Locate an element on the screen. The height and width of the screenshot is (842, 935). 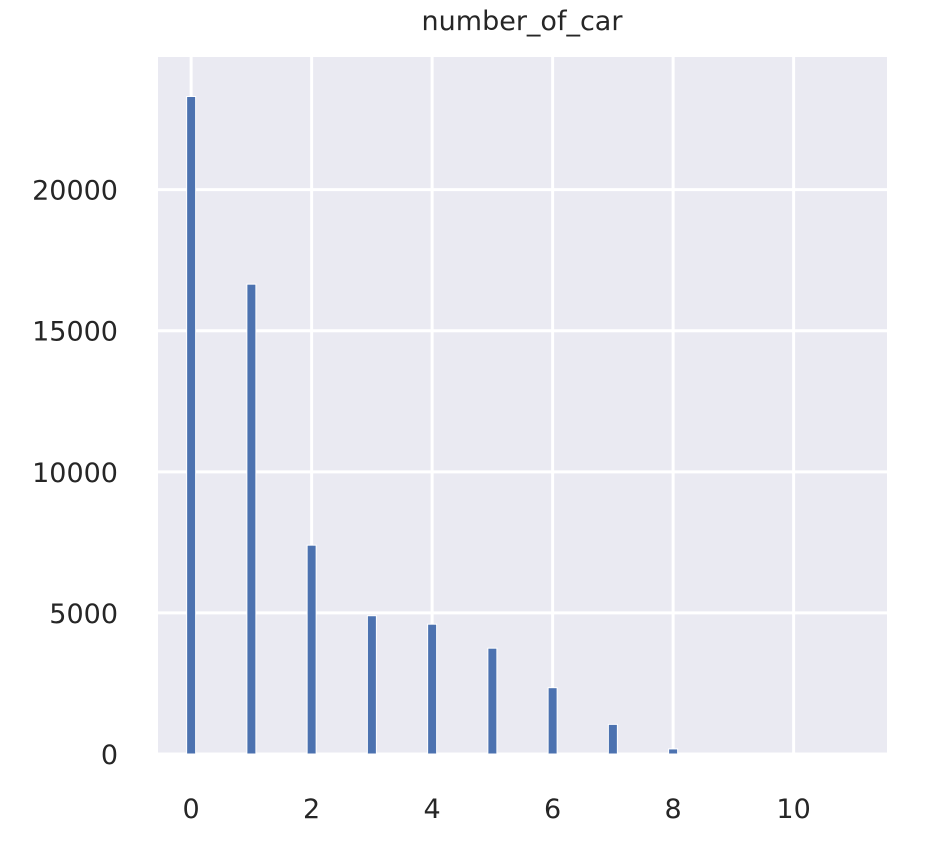
x-tick-label: 8 is located at coordinates (673, 809).